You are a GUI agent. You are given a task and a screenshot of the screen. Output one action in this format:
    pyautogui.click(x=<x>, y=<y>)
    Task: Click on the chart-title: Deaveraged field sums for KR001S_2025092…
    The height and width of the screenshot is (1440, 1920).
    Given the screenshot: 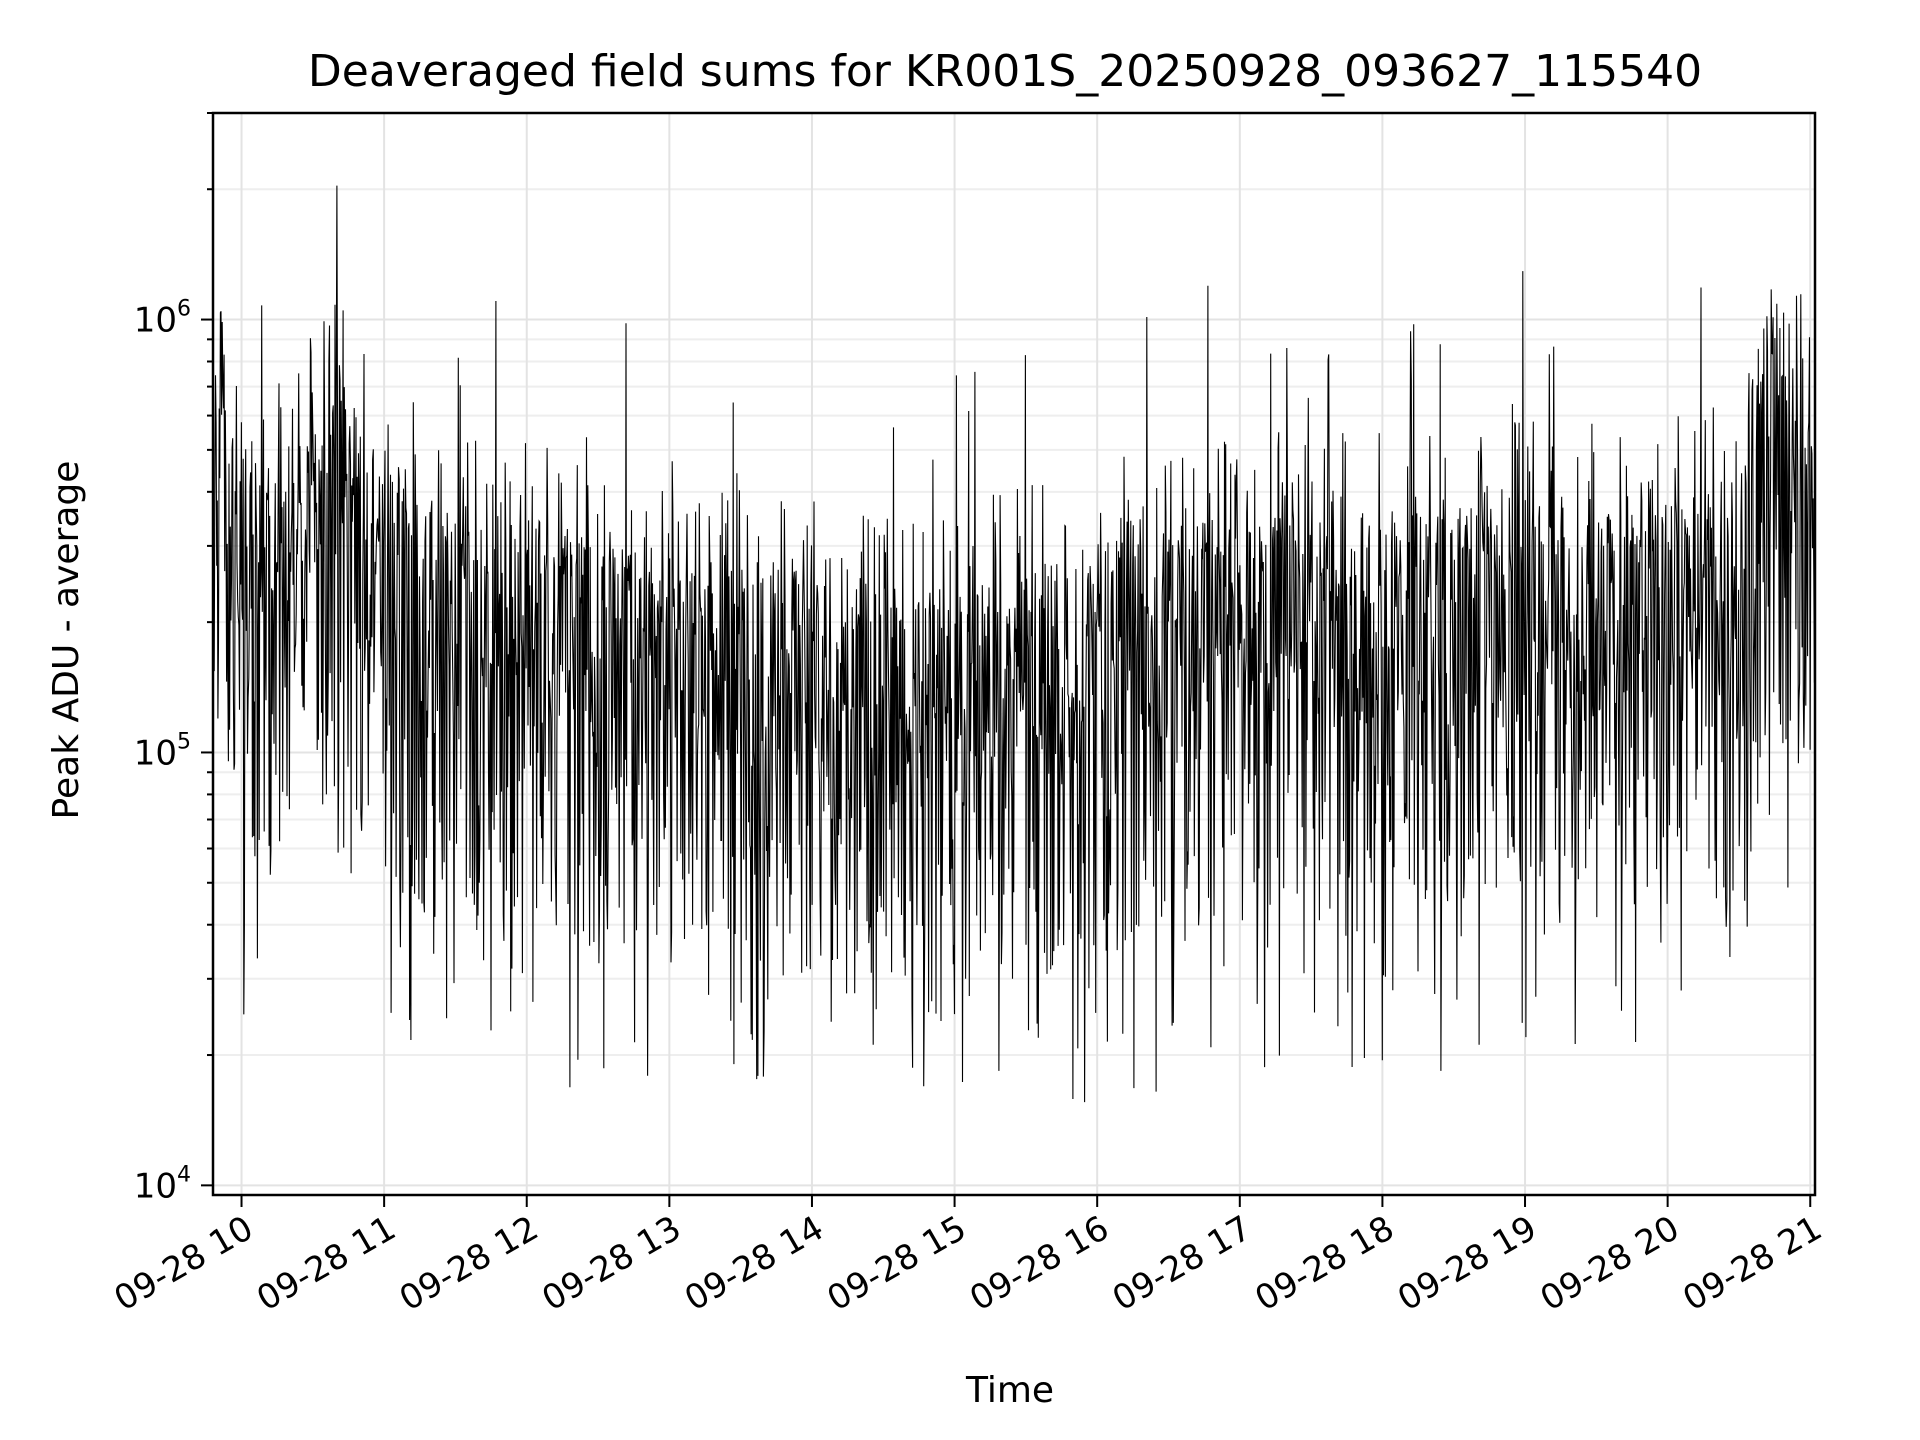 What is the action you would take?
    pyautogui.click(x=1005, y=71)
    